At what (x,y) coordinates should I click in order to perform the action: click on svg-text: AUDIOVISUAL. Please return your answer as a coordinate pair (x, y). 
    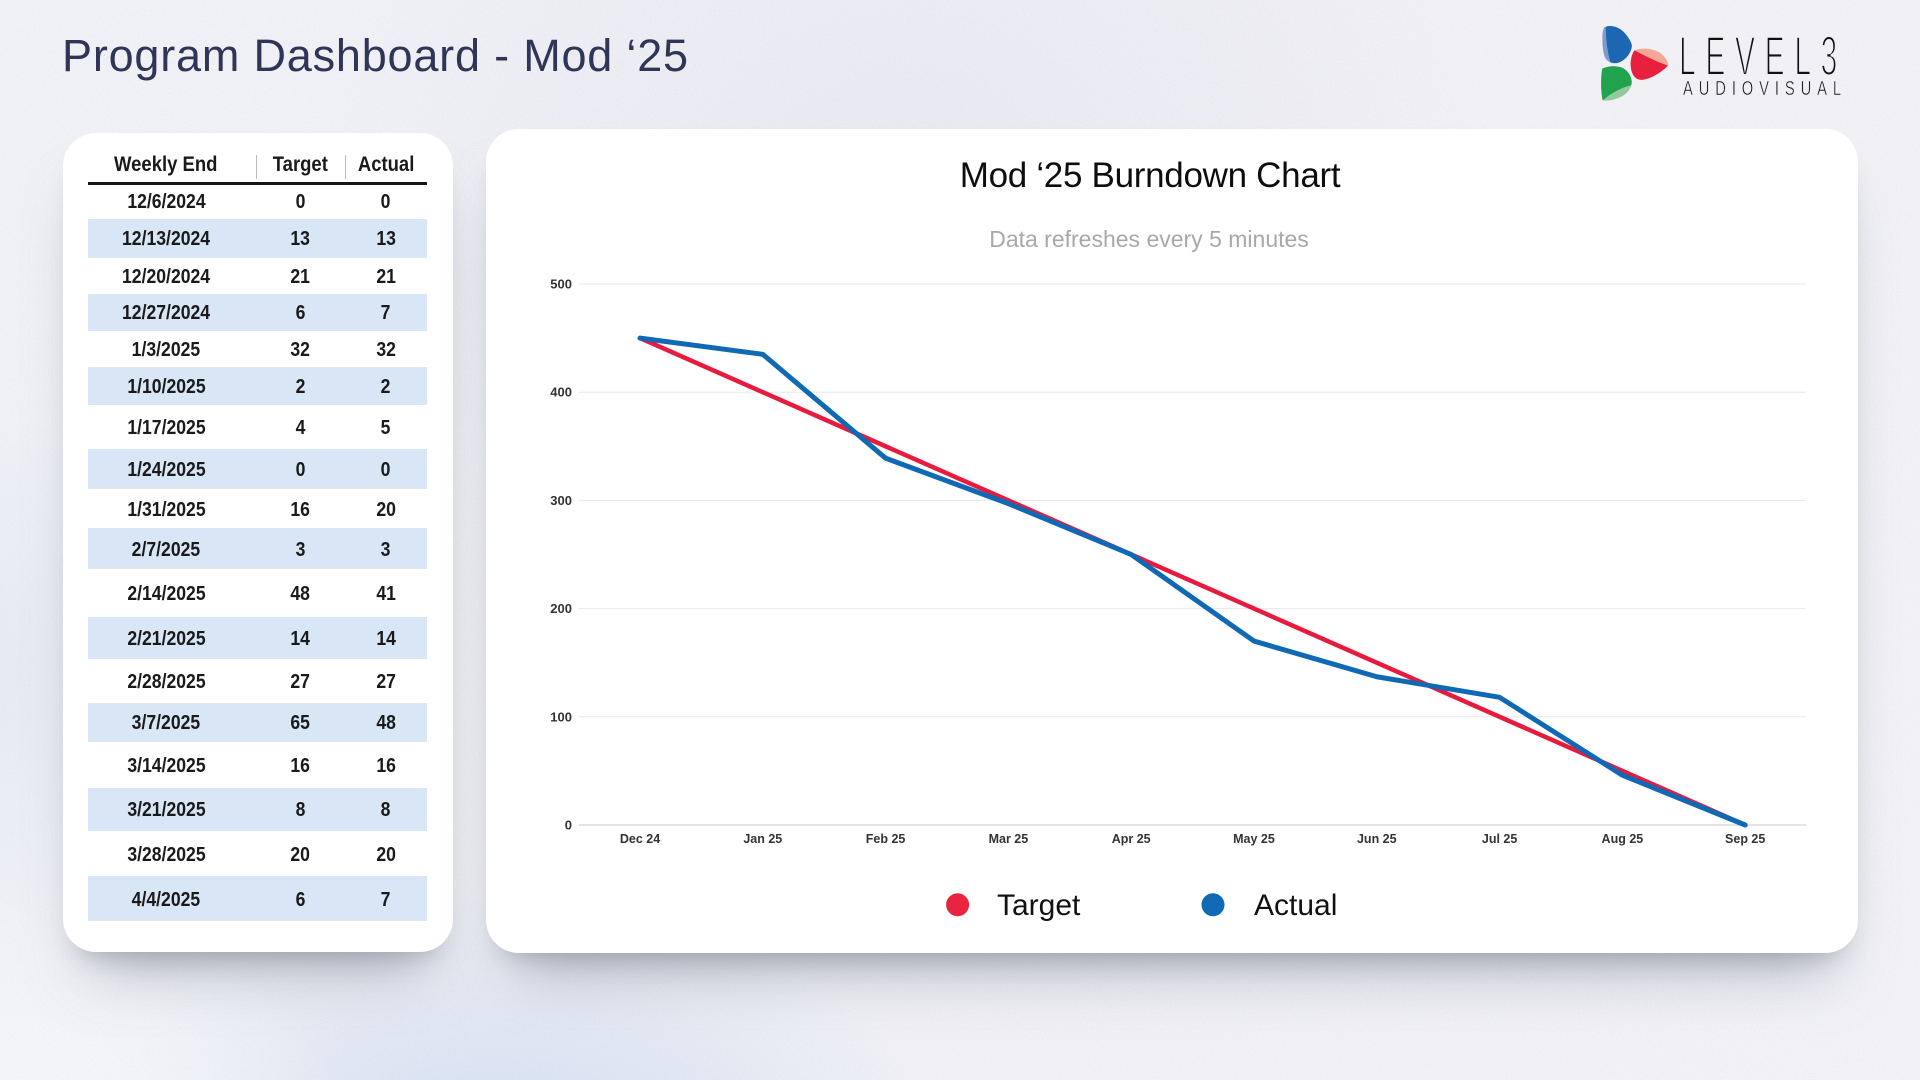
    Looking at the image, I should click on (1765, 89).